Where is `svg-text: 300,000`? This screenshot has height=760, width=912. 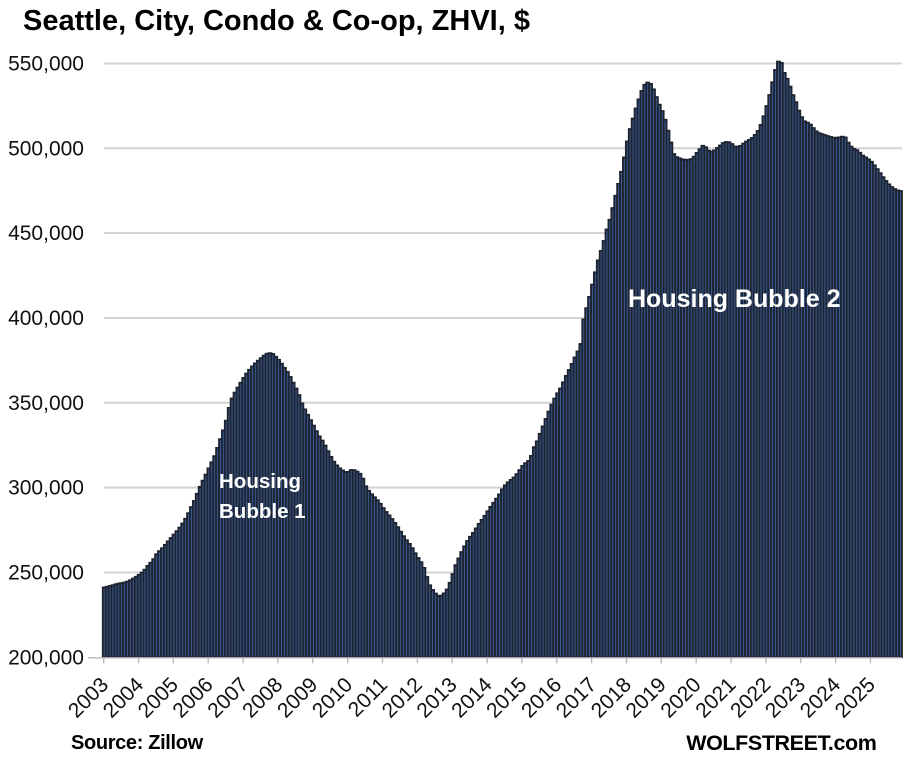
svg-text: 300,000 is located at coordinates (46, 488).